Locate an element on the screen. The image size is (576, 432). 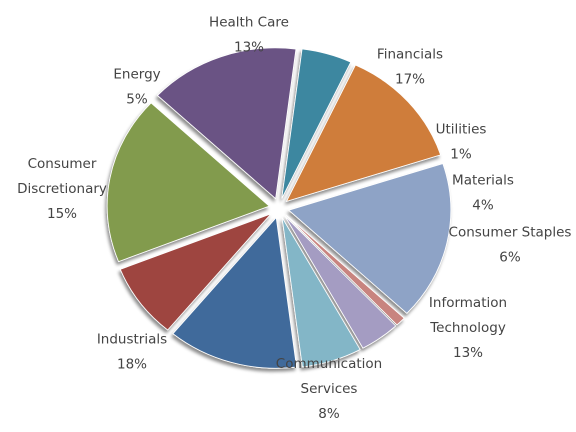
slice-consumer-discretionary is located at coordinates (226, 123).